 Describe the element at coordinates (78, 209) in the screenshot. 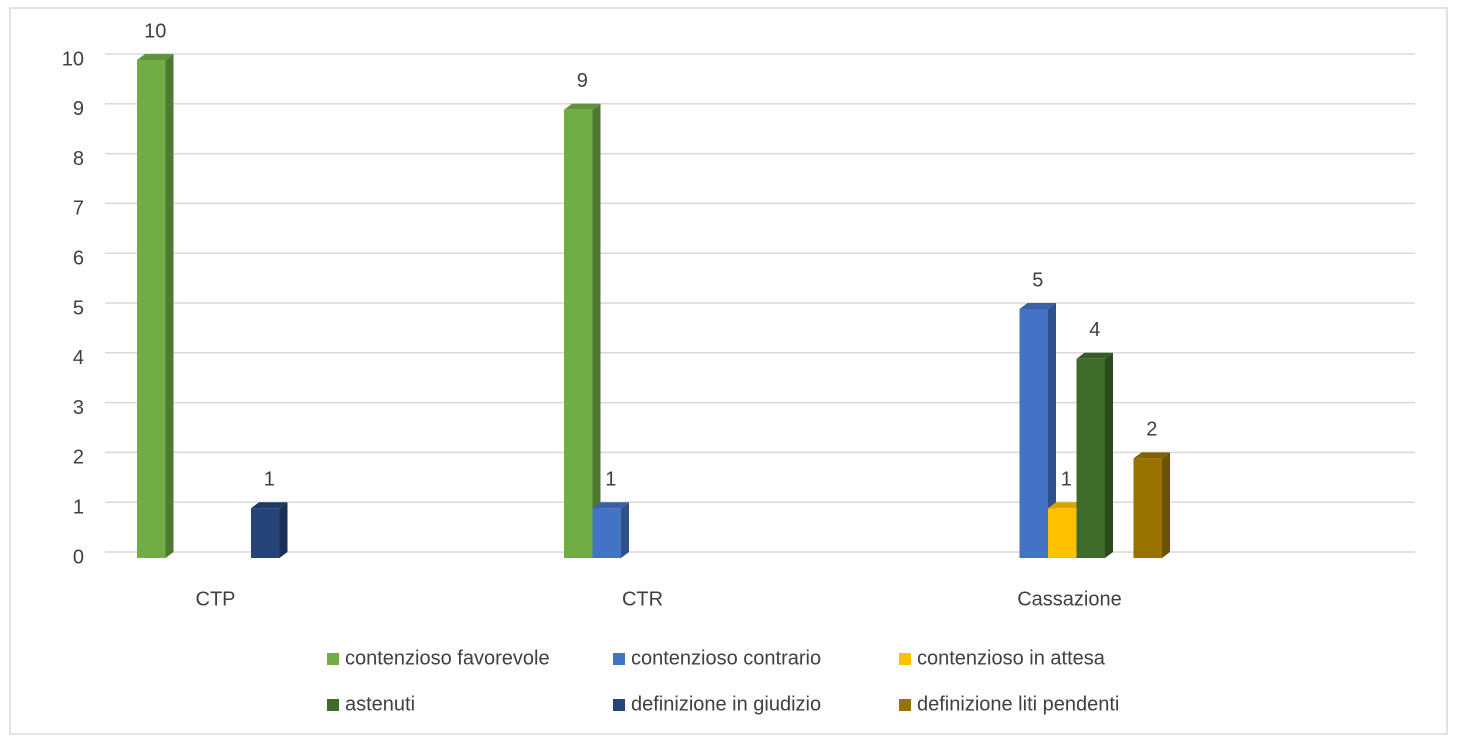

I see `y-tick-label: 7` at that location.